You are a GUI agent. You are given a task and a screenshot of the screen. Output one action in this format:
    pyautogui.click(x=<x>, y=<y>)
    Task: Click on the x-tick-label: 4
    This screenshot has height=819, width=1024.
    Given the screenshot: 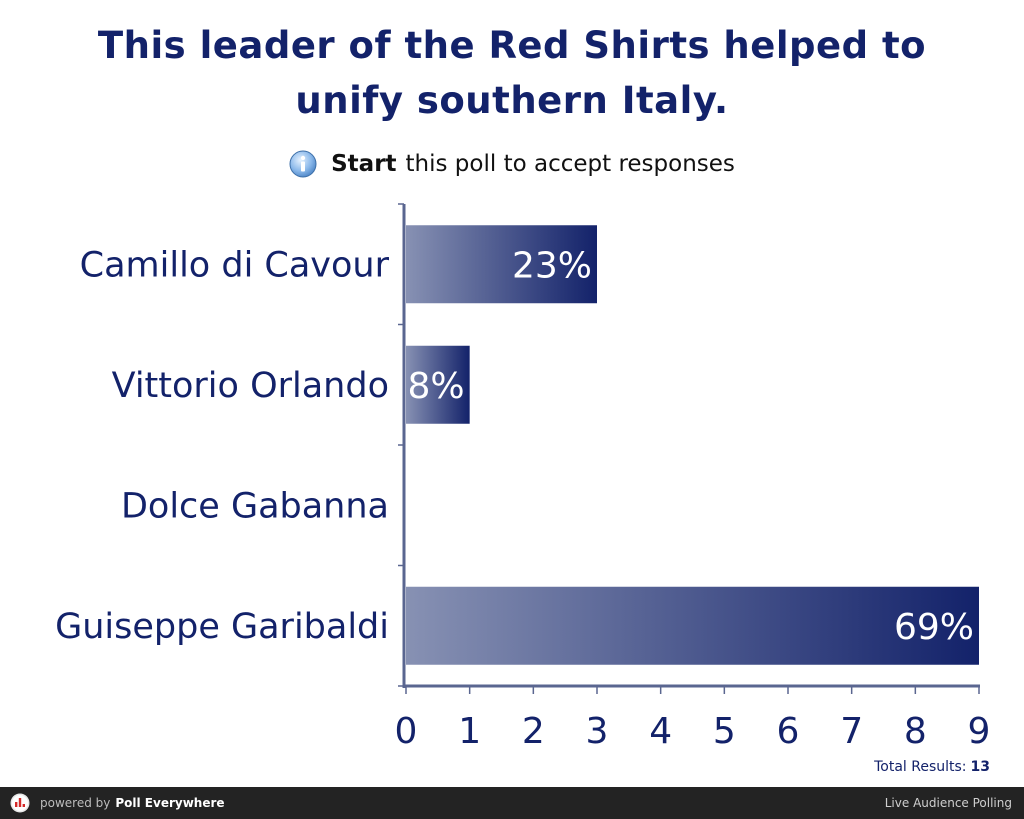 What is the action you would take?
    pyautogui.click(x=660, y=731)
    